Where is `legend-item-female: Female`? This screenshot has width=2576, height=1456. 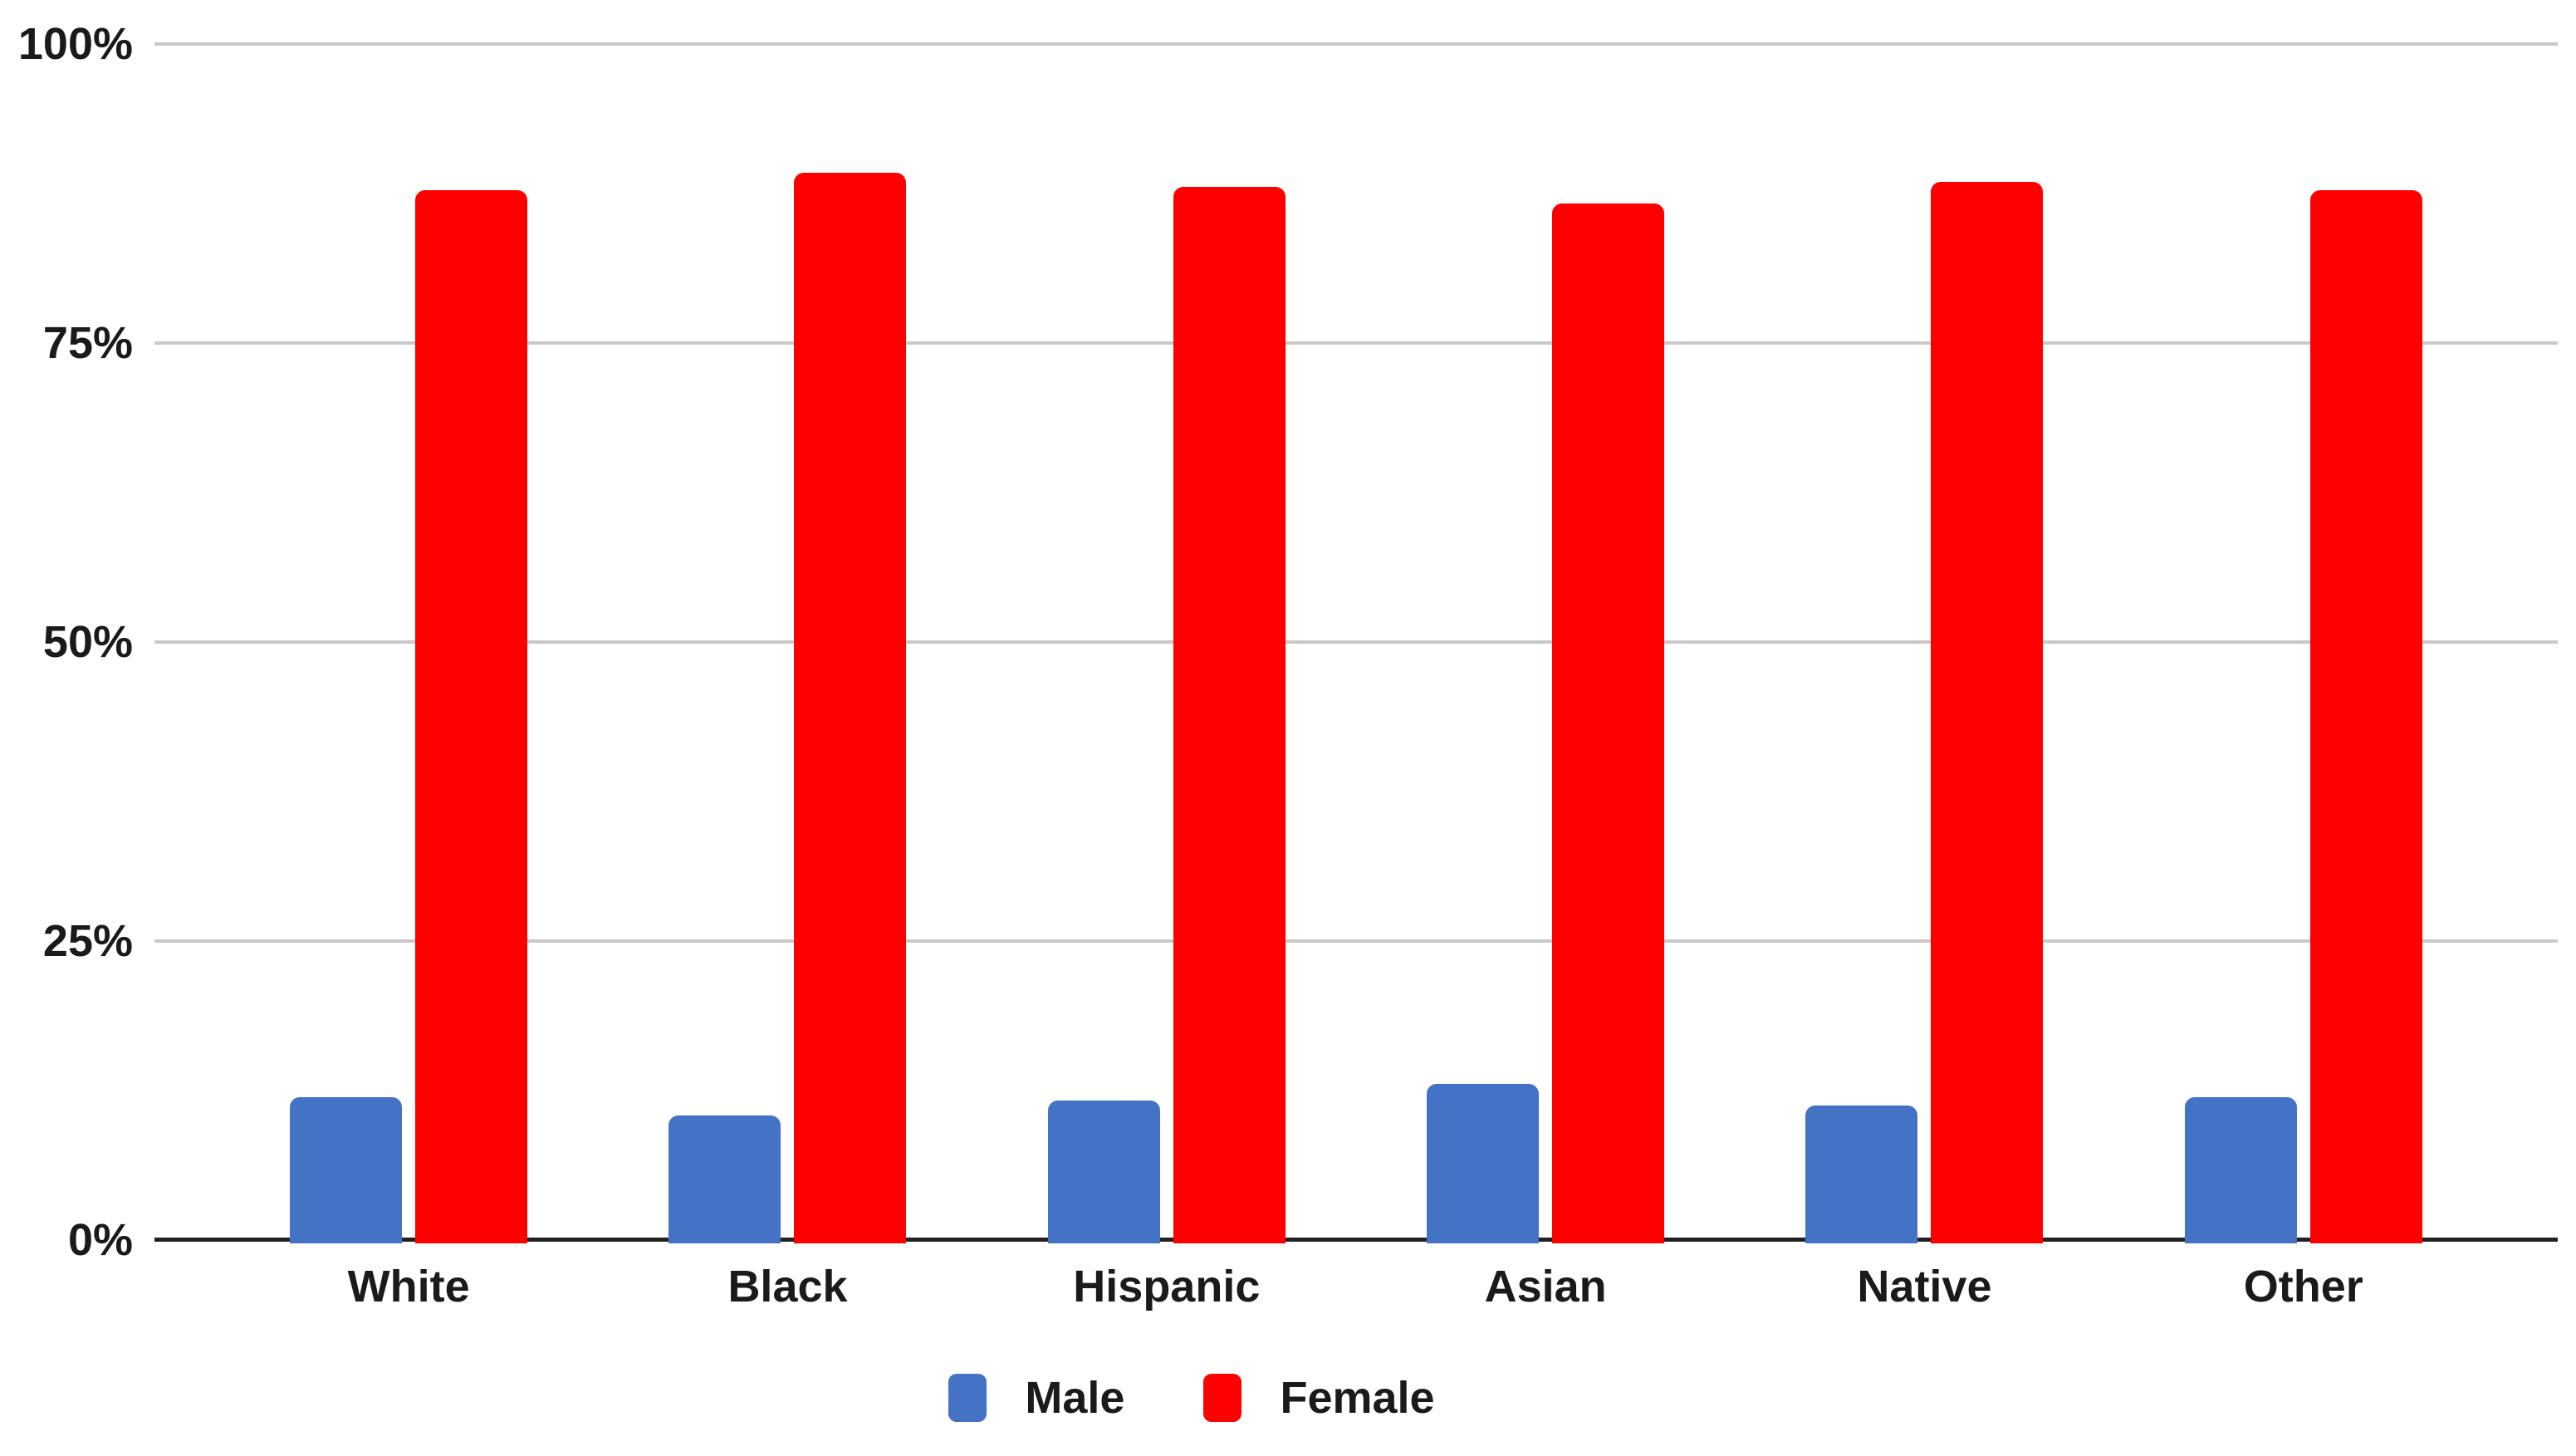 legend-item-female: Female is located at coordinates (1319, 1398).